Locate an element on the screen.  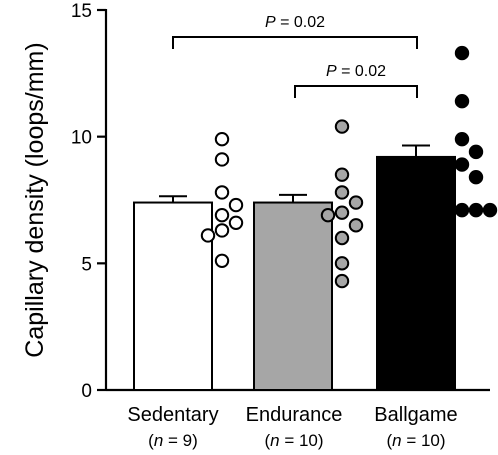
y-axis-label: Capillary density (loops/mm) is located at coordinates (35, 199).